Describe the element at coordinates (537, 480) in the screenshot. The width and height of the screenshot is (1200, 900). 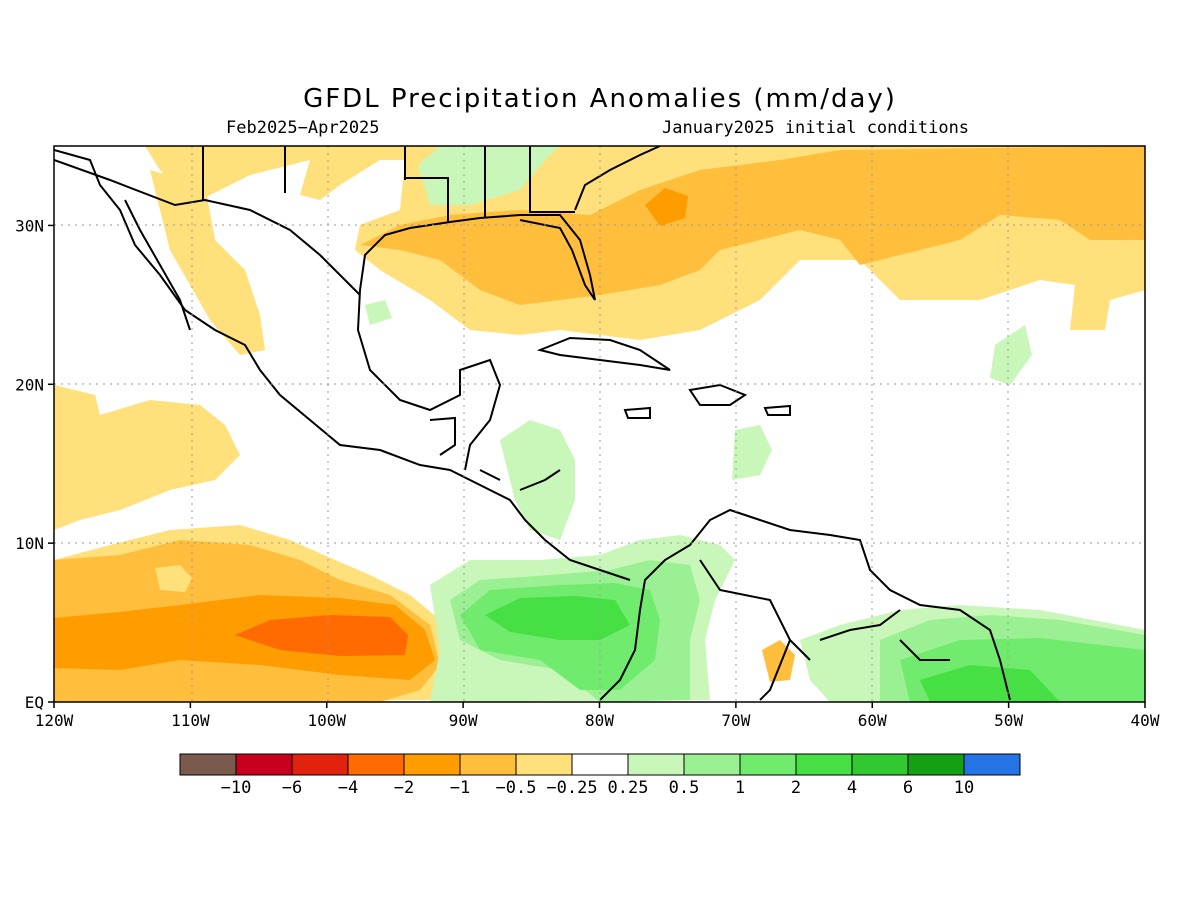
I see `wet-region-central-america` at that location.